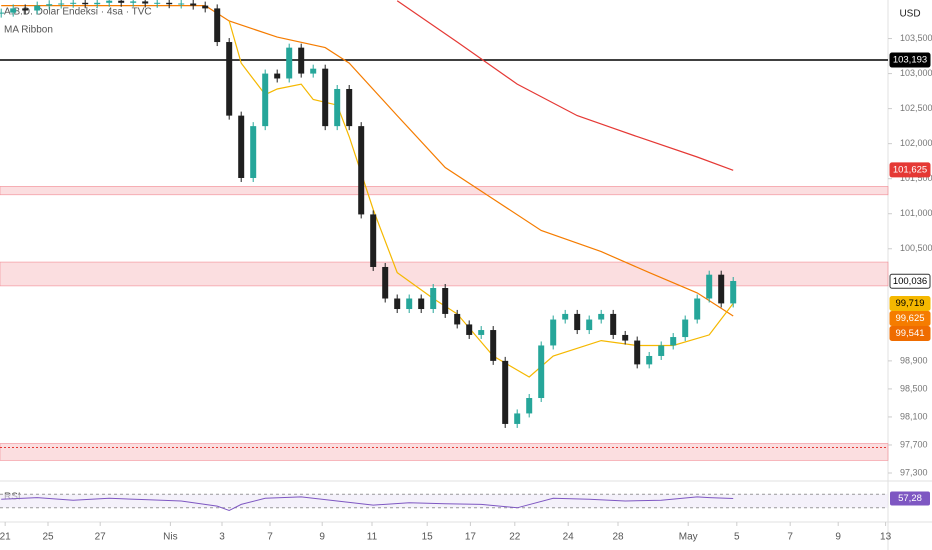 The width and height of the screenshot is (932, 550). What do you see at coordinates (909, 14) in the screenshot?
I see `currency: USD` at bounding box center [909, 14].